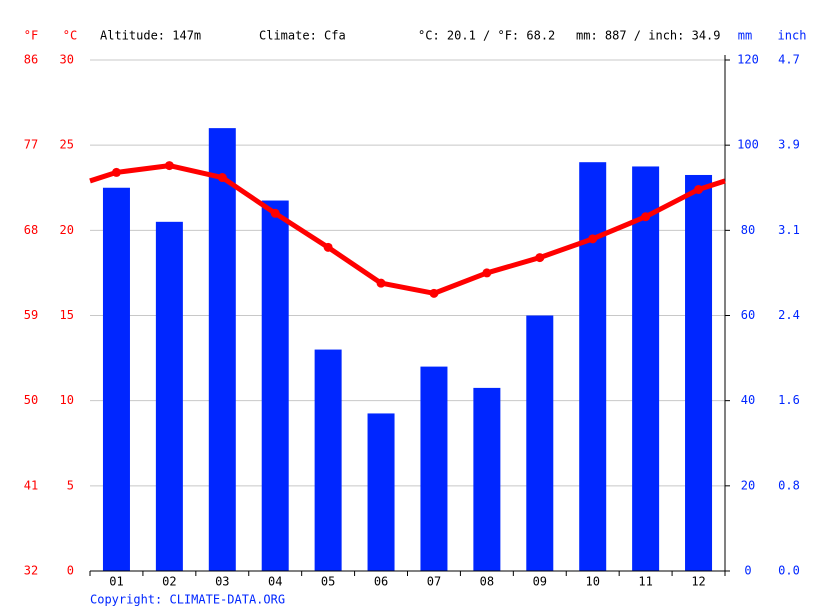 This screenshot has width=815, height=611. Describe the element at coordinates (31, 145) in the screenshot. I see `f-tick-label: 77` at that location.